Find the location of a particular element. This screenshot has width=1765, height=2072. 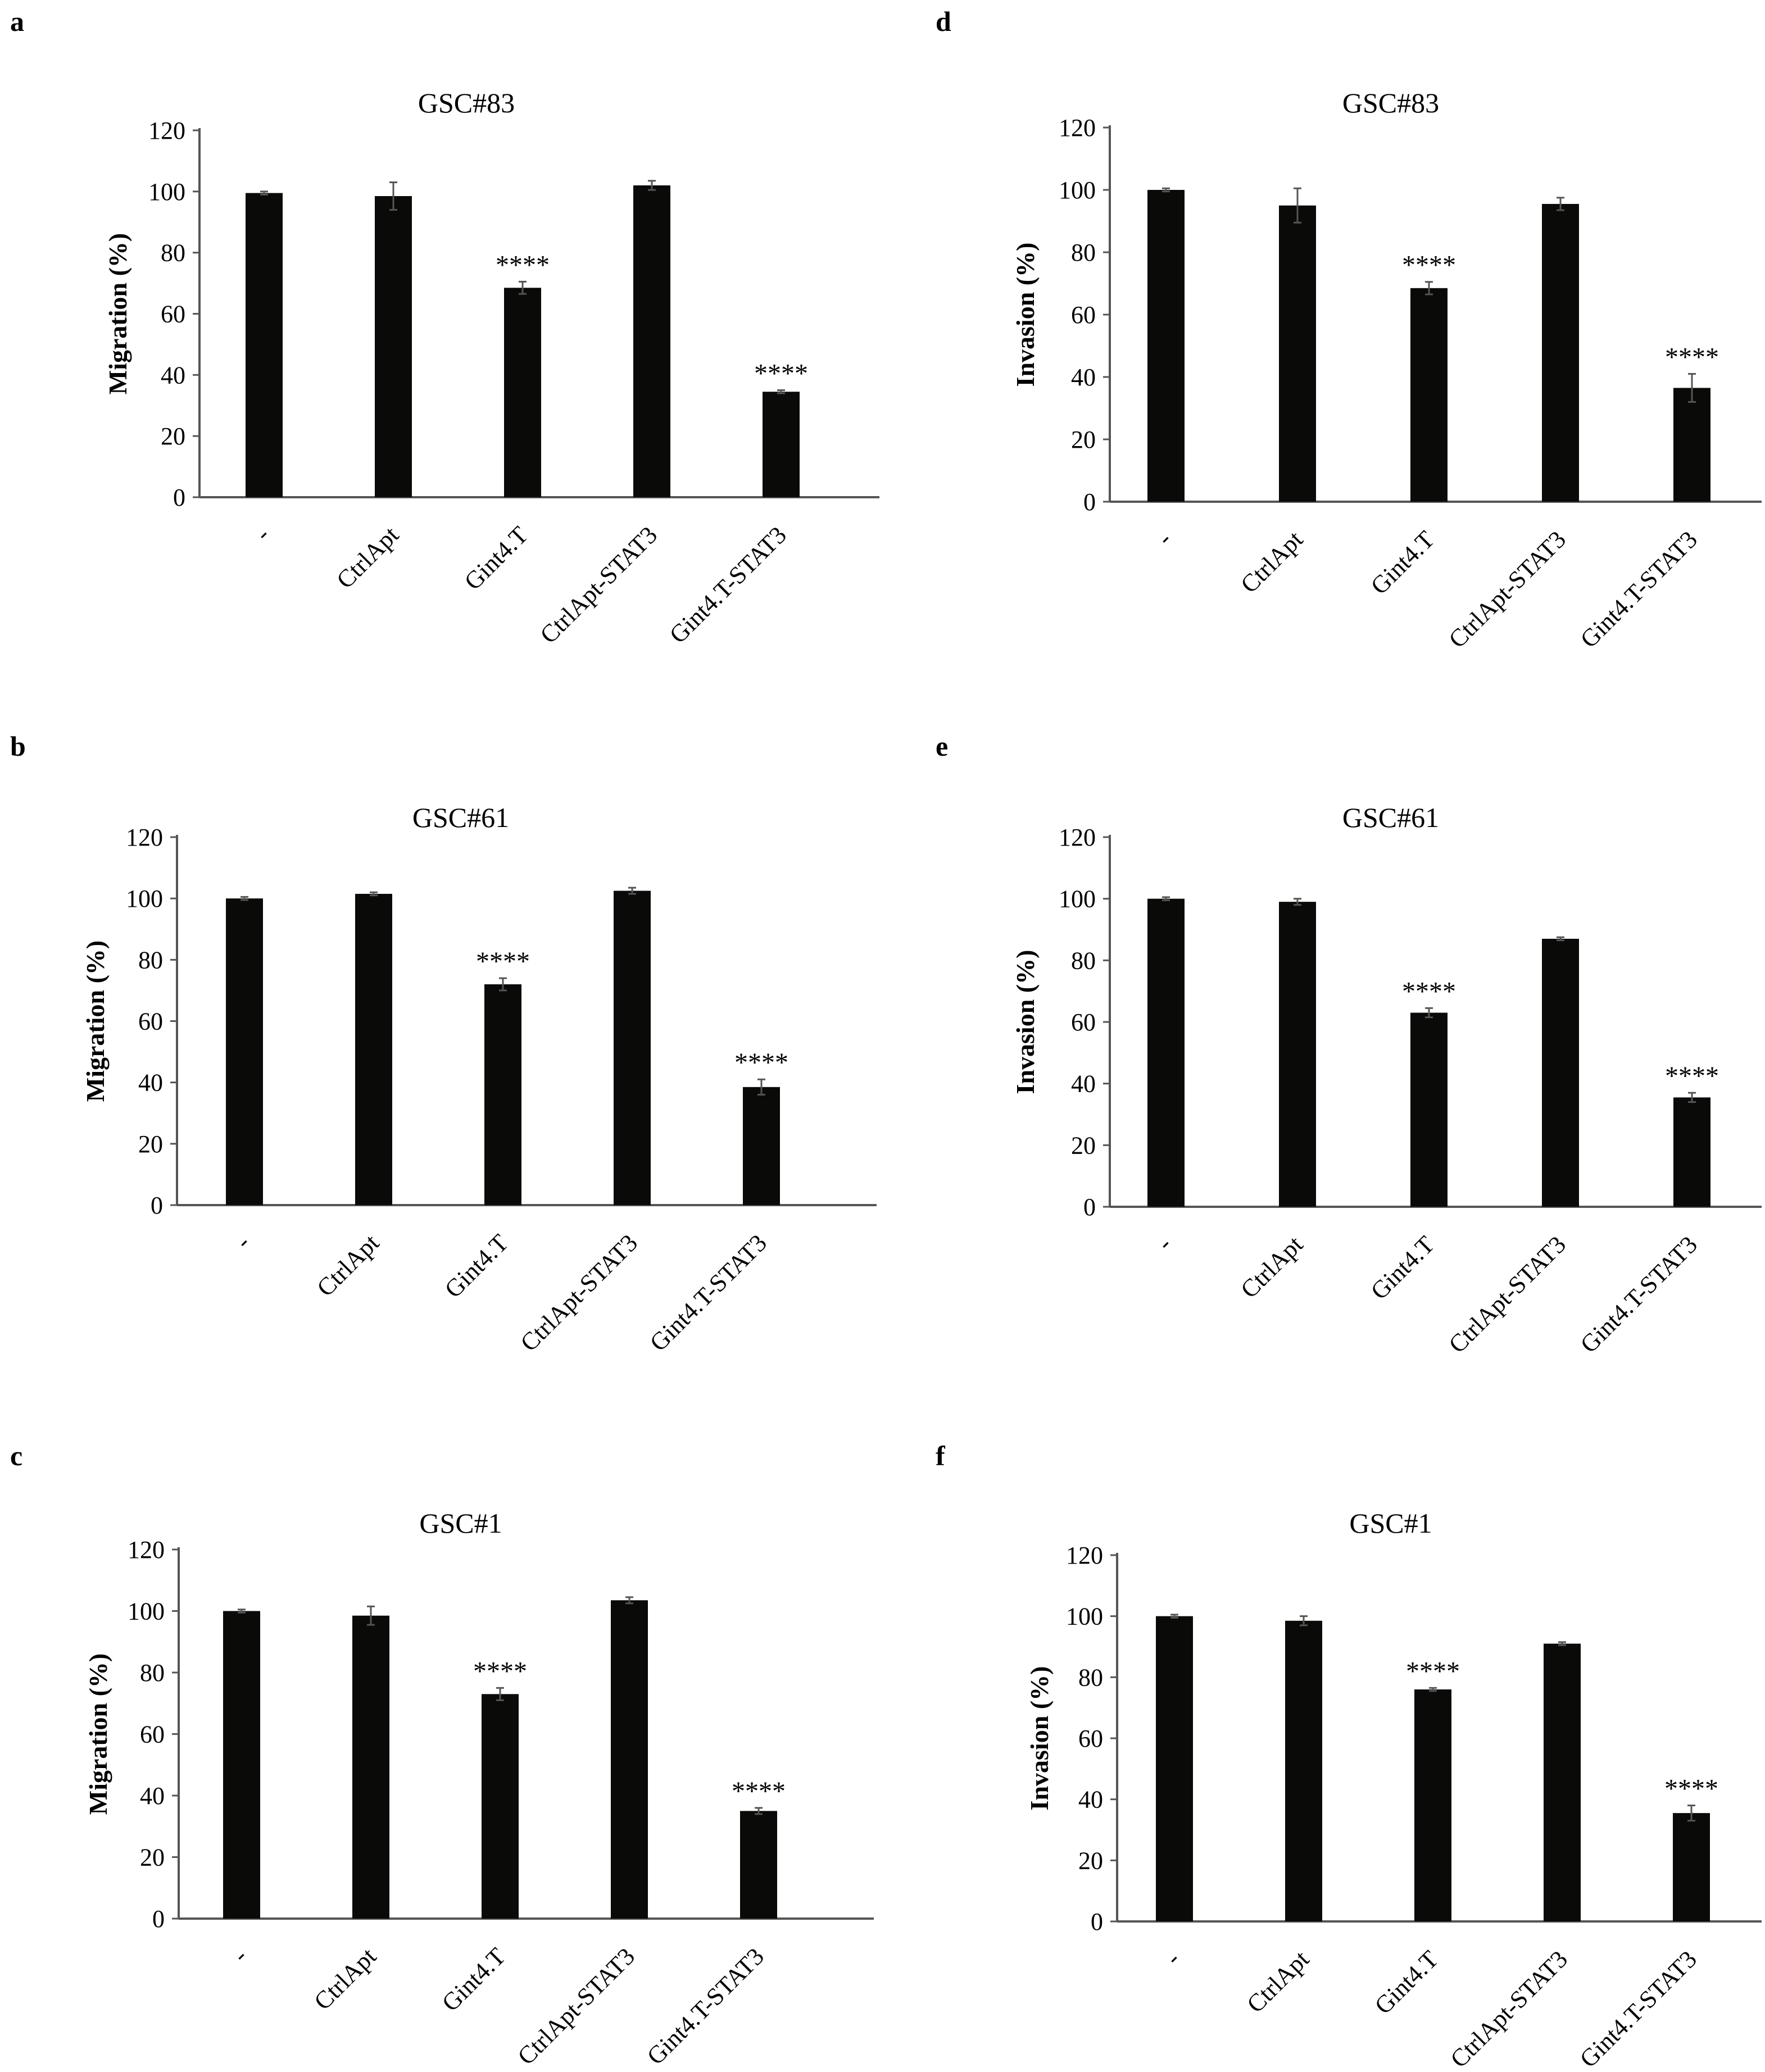

panel-letter: f is located at coordinates (941, 1455).